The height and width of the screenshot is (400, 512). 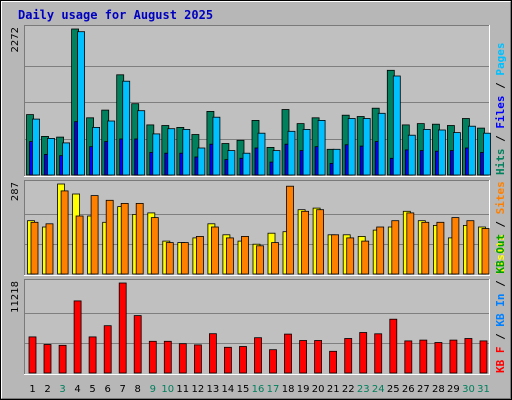 What do you see at coordinates (318, 389) in the screenshot?
I see `x-tick-label: 20` at bounding box center [318, 389].